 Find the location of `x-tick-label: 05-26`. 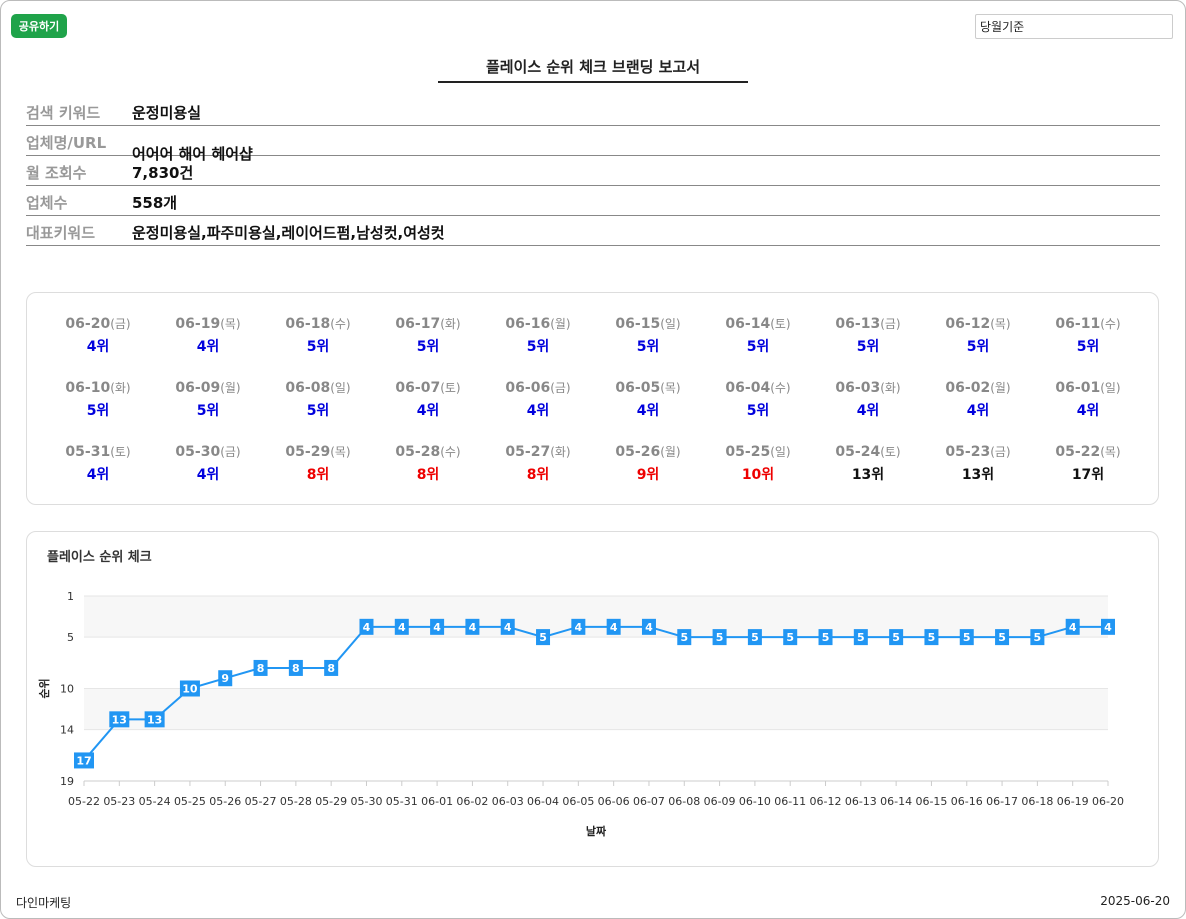

x-tick-label: 05-26 is located at coordinates (225, 801).